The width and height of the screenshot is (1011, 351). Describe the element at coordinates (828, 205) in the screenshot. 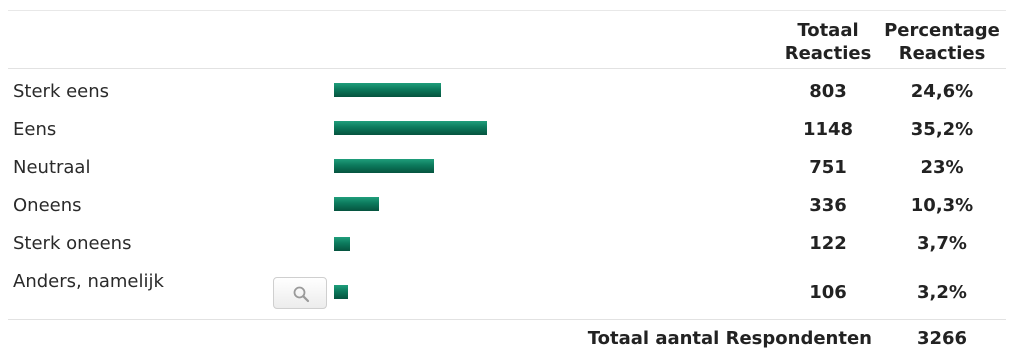

I see `row-count: 336` at that location.